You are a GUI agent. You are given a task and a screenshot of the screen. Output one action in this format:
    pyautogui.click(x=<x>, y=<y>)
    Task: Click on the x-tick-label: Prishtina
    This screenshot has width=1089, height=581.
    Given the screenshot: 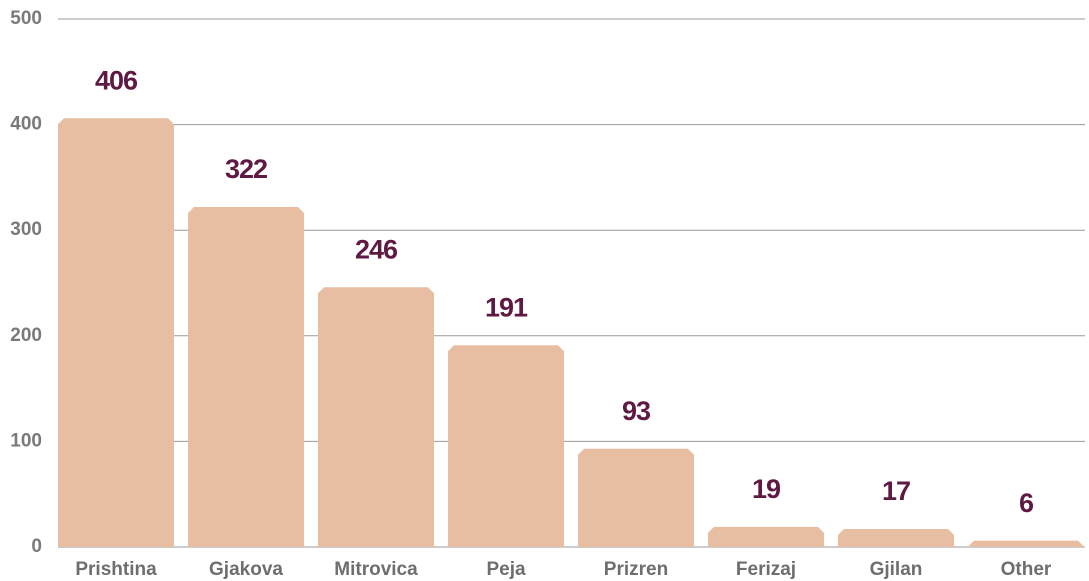 What is the action you would take?
    pyautogui.click(x=116, y=569)
    